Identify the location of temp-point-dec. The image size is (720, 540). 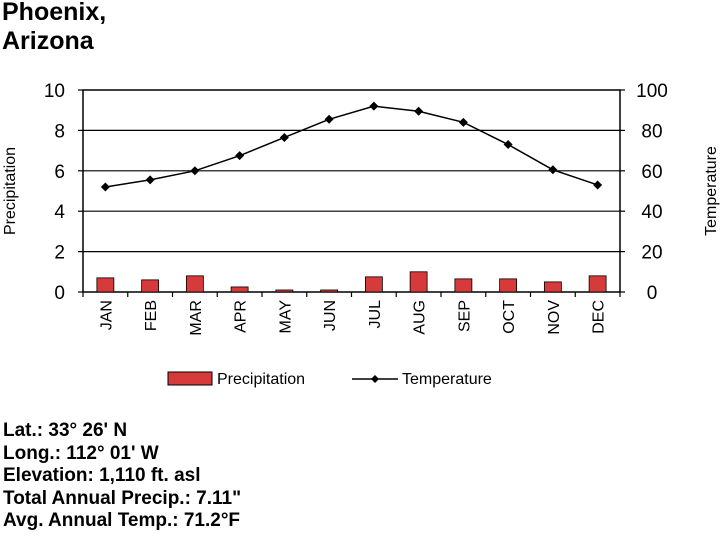
(598, 185).